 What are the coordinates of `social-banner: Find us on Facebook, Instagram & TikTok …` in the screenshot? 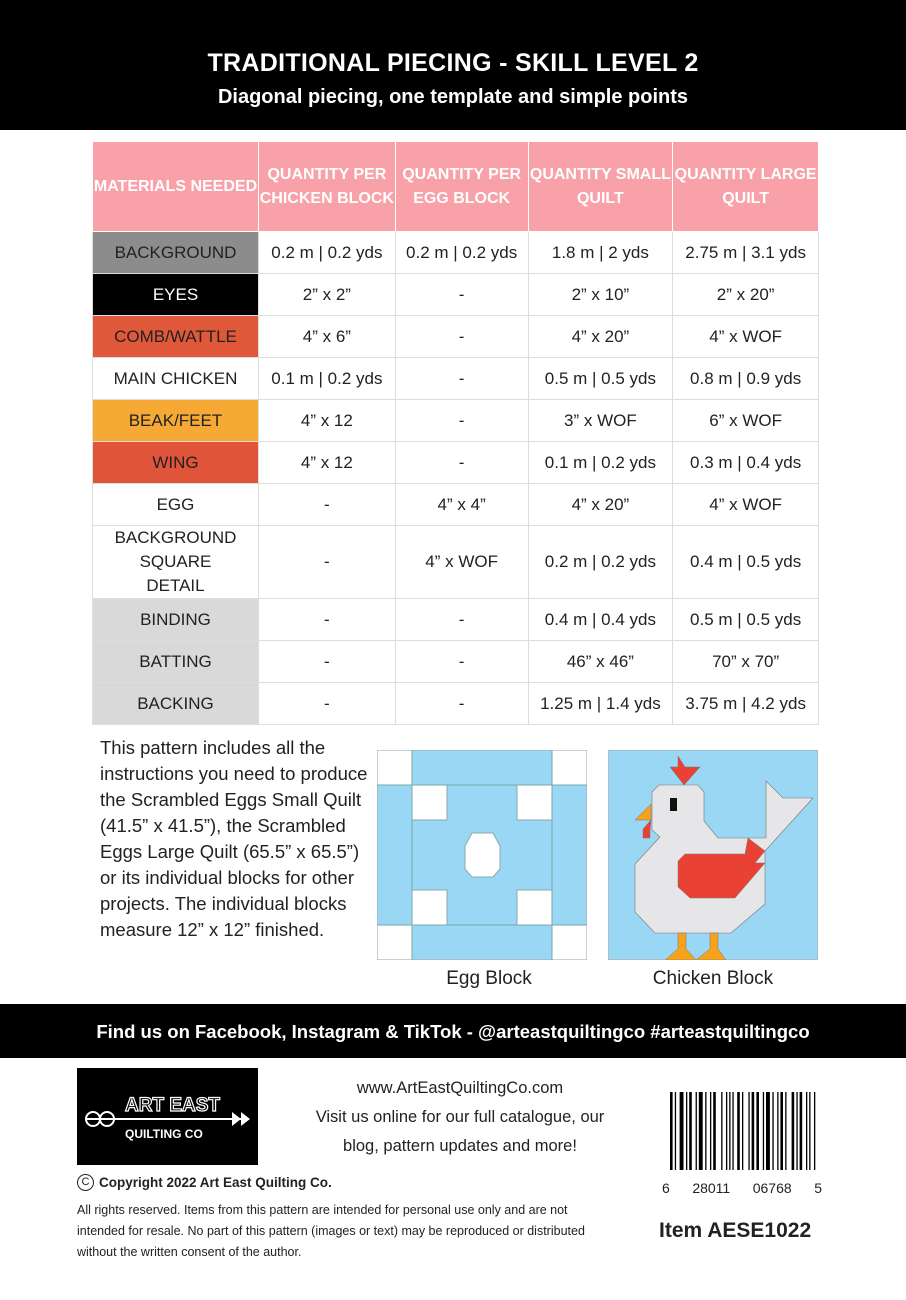 It's located at (453, 1031).